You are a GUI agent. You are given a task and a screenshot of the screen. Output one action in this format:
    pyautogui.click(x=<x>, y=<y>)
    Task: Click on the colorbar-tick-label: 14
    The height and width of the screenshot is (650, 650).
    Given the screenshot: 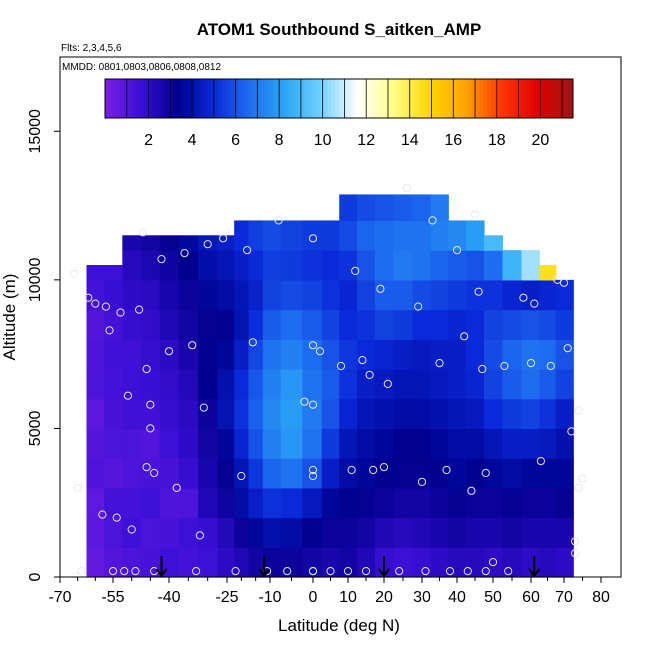 What is the action you would take?
    pyautogui.click(x=410, y=140)
    